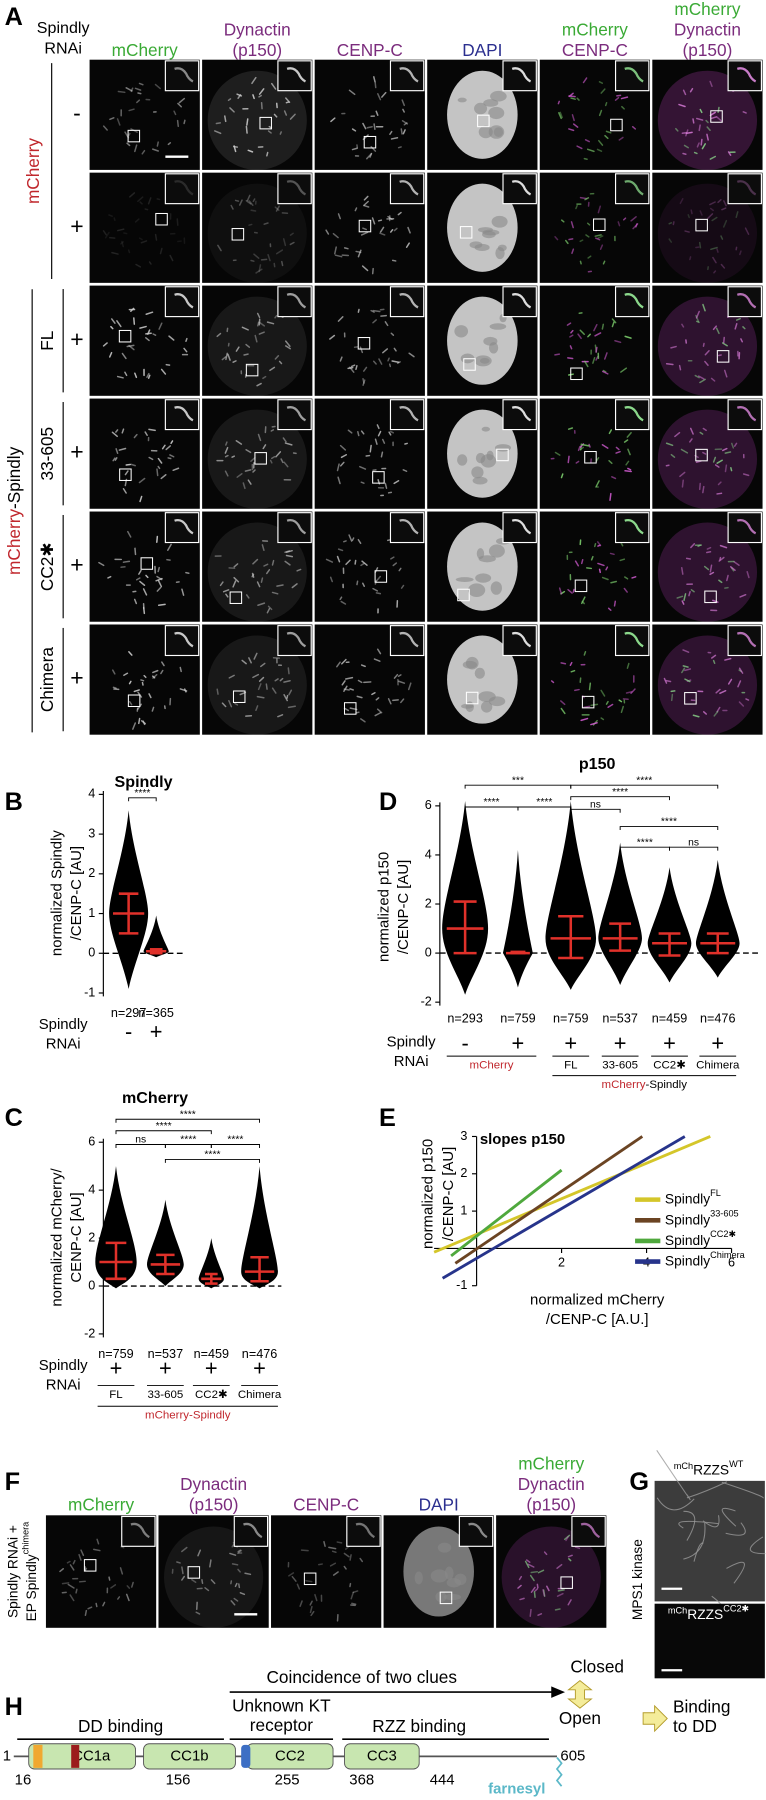 Image resolution: width=766 pixels, height=1800 pixels. Describe the element at coordinates (736, 1609) in the screenshot. I see `label-part: CC2✱` at that location.